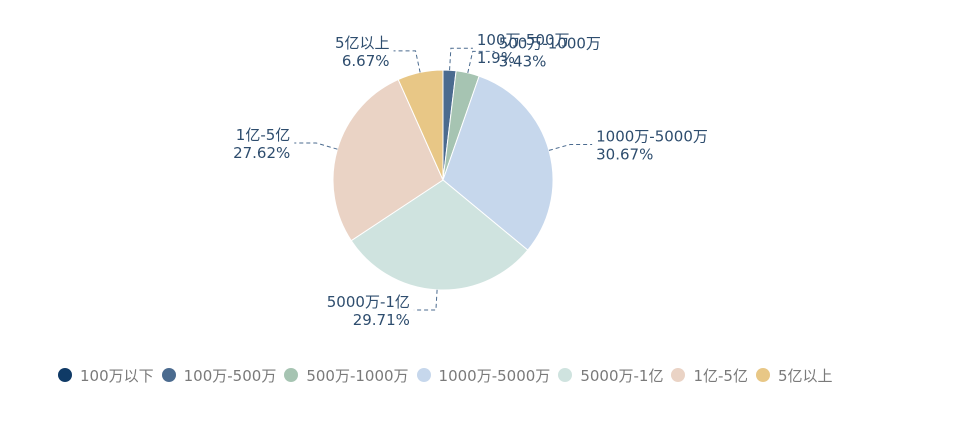 The image size is (954, 427). I want to click on slice-name-label: 5亿以上, so click(362, 43).